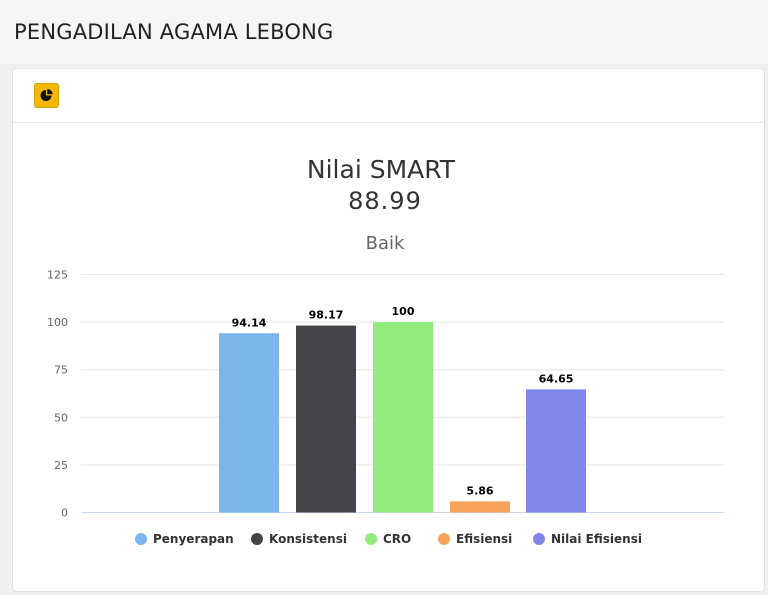 The width and height of the screenshot is (768, 595). What do you see at coordinates (193, 539) in the screenshot?
I see `legend-label: Penyerapan` at bounding box center [193, 539].